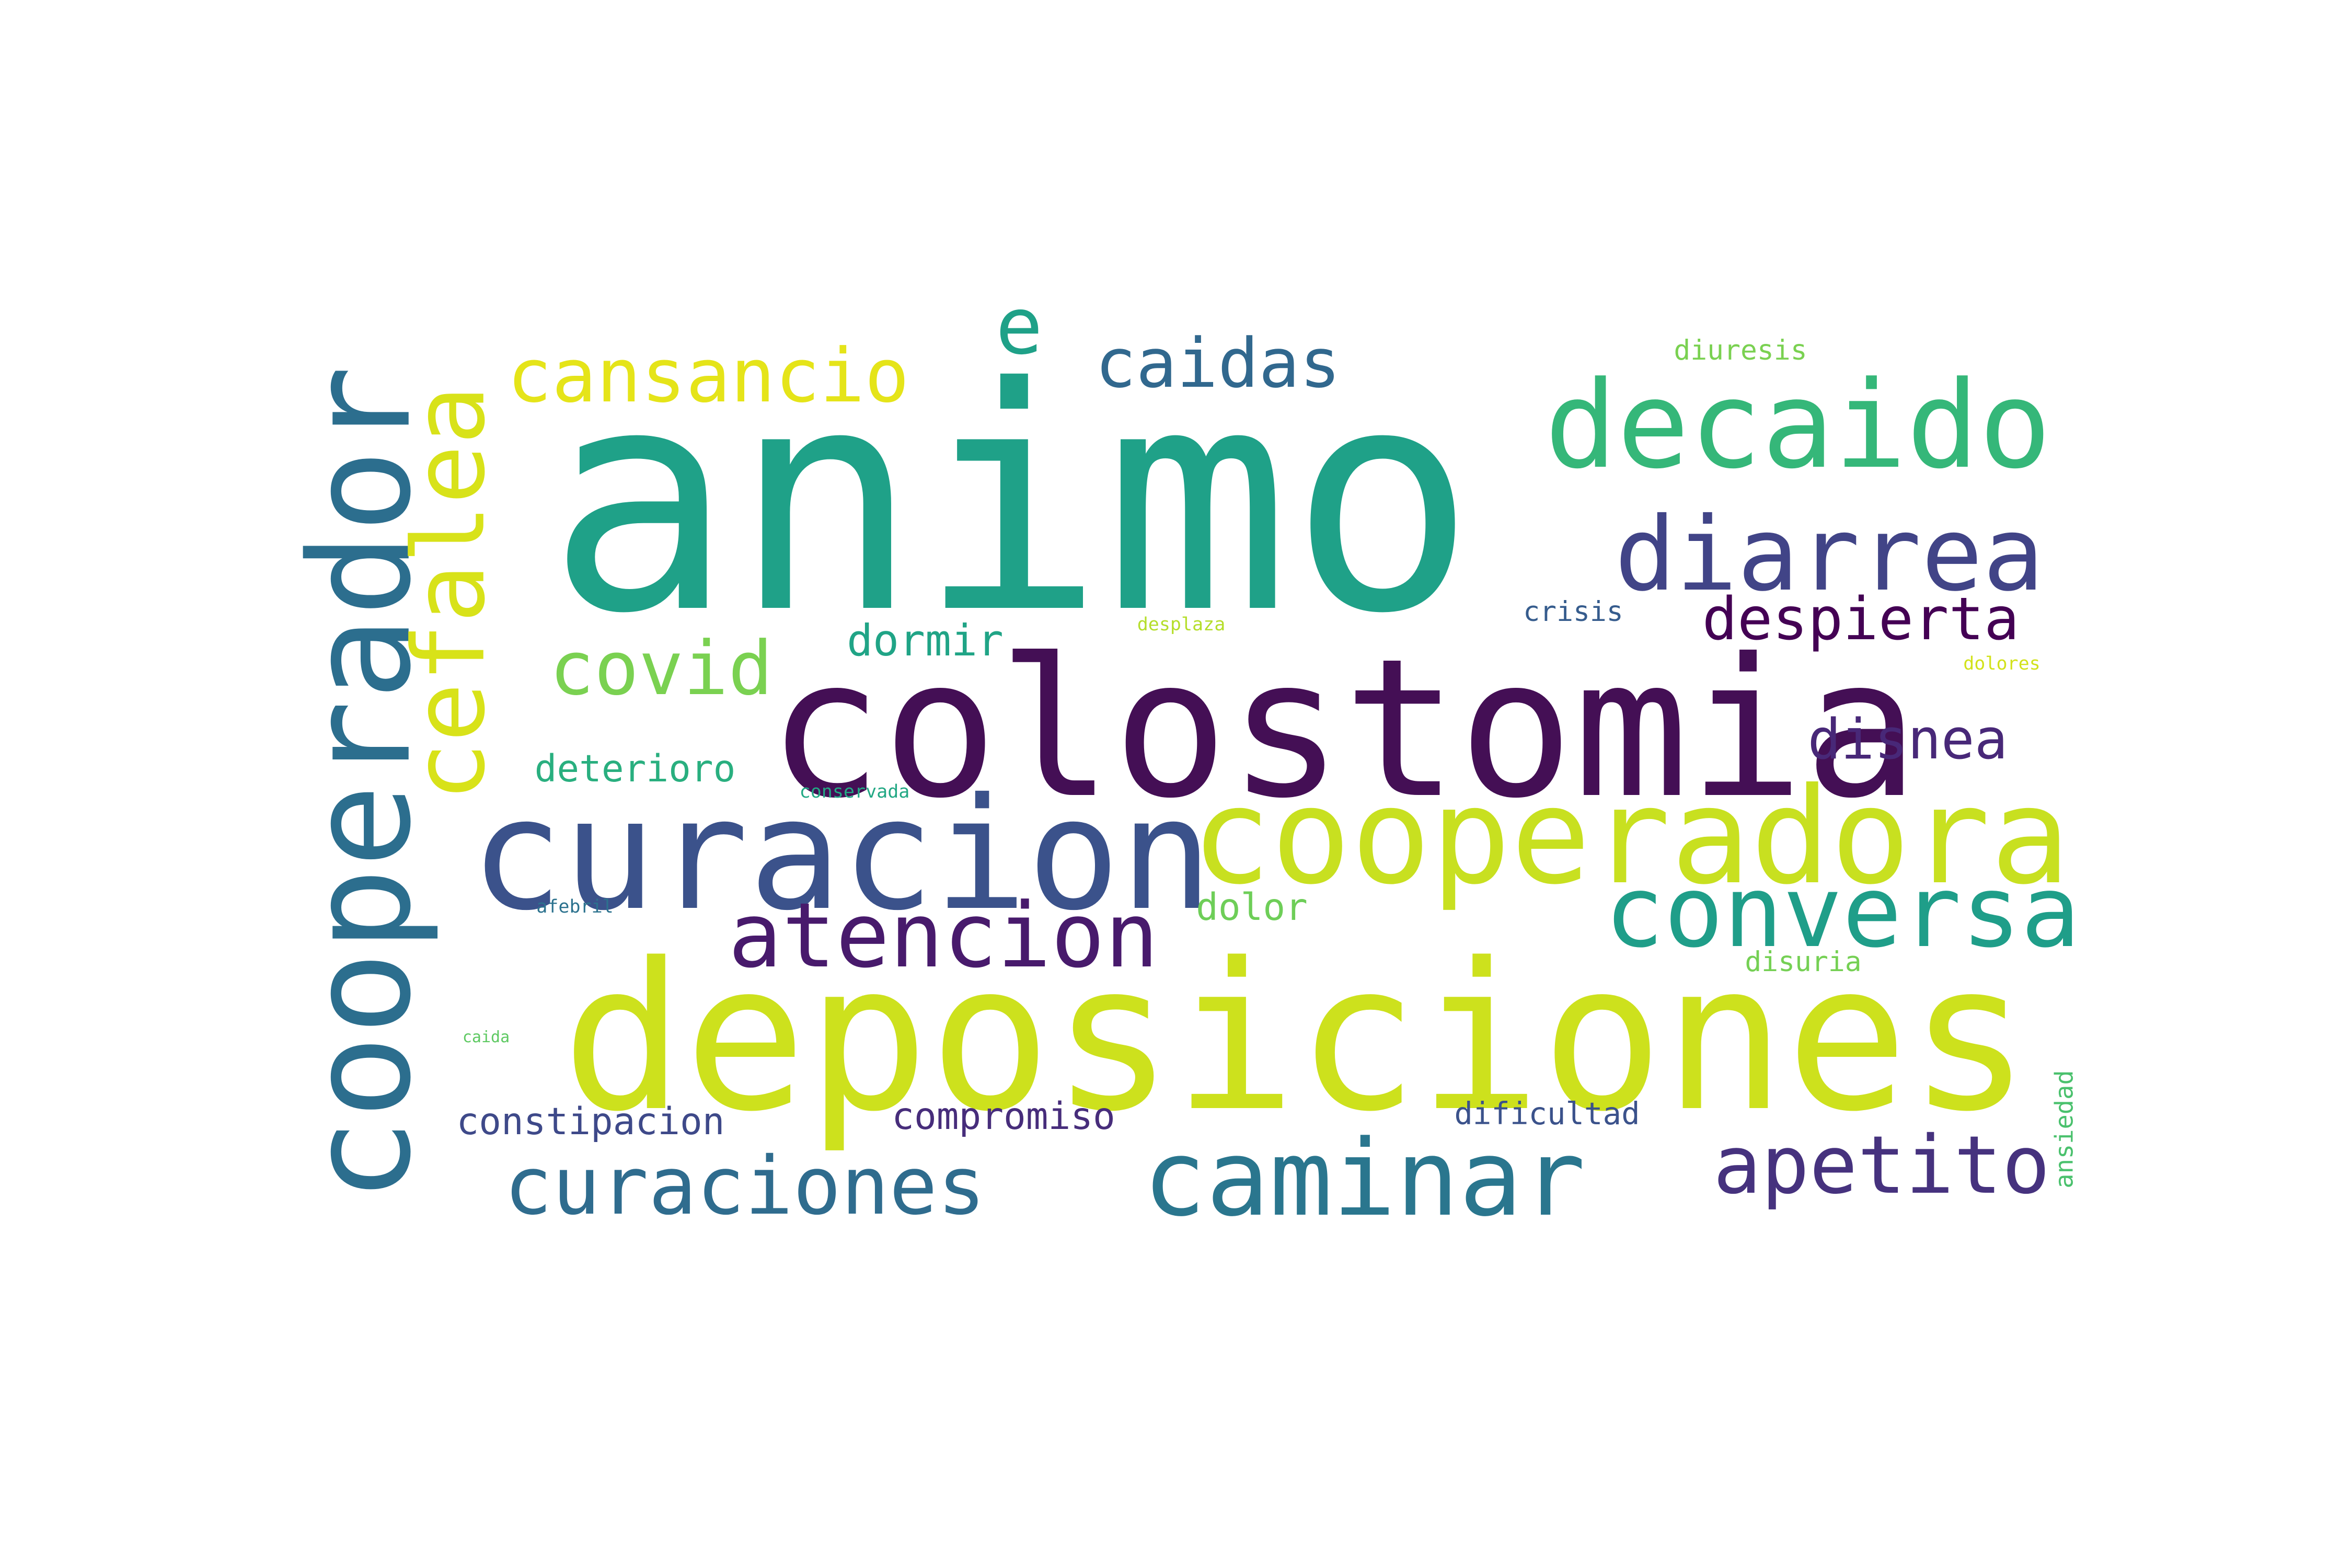 This screenshot has width=2352, height=1568. I want to click on word-disuria: disuria, so click(1803, 962).